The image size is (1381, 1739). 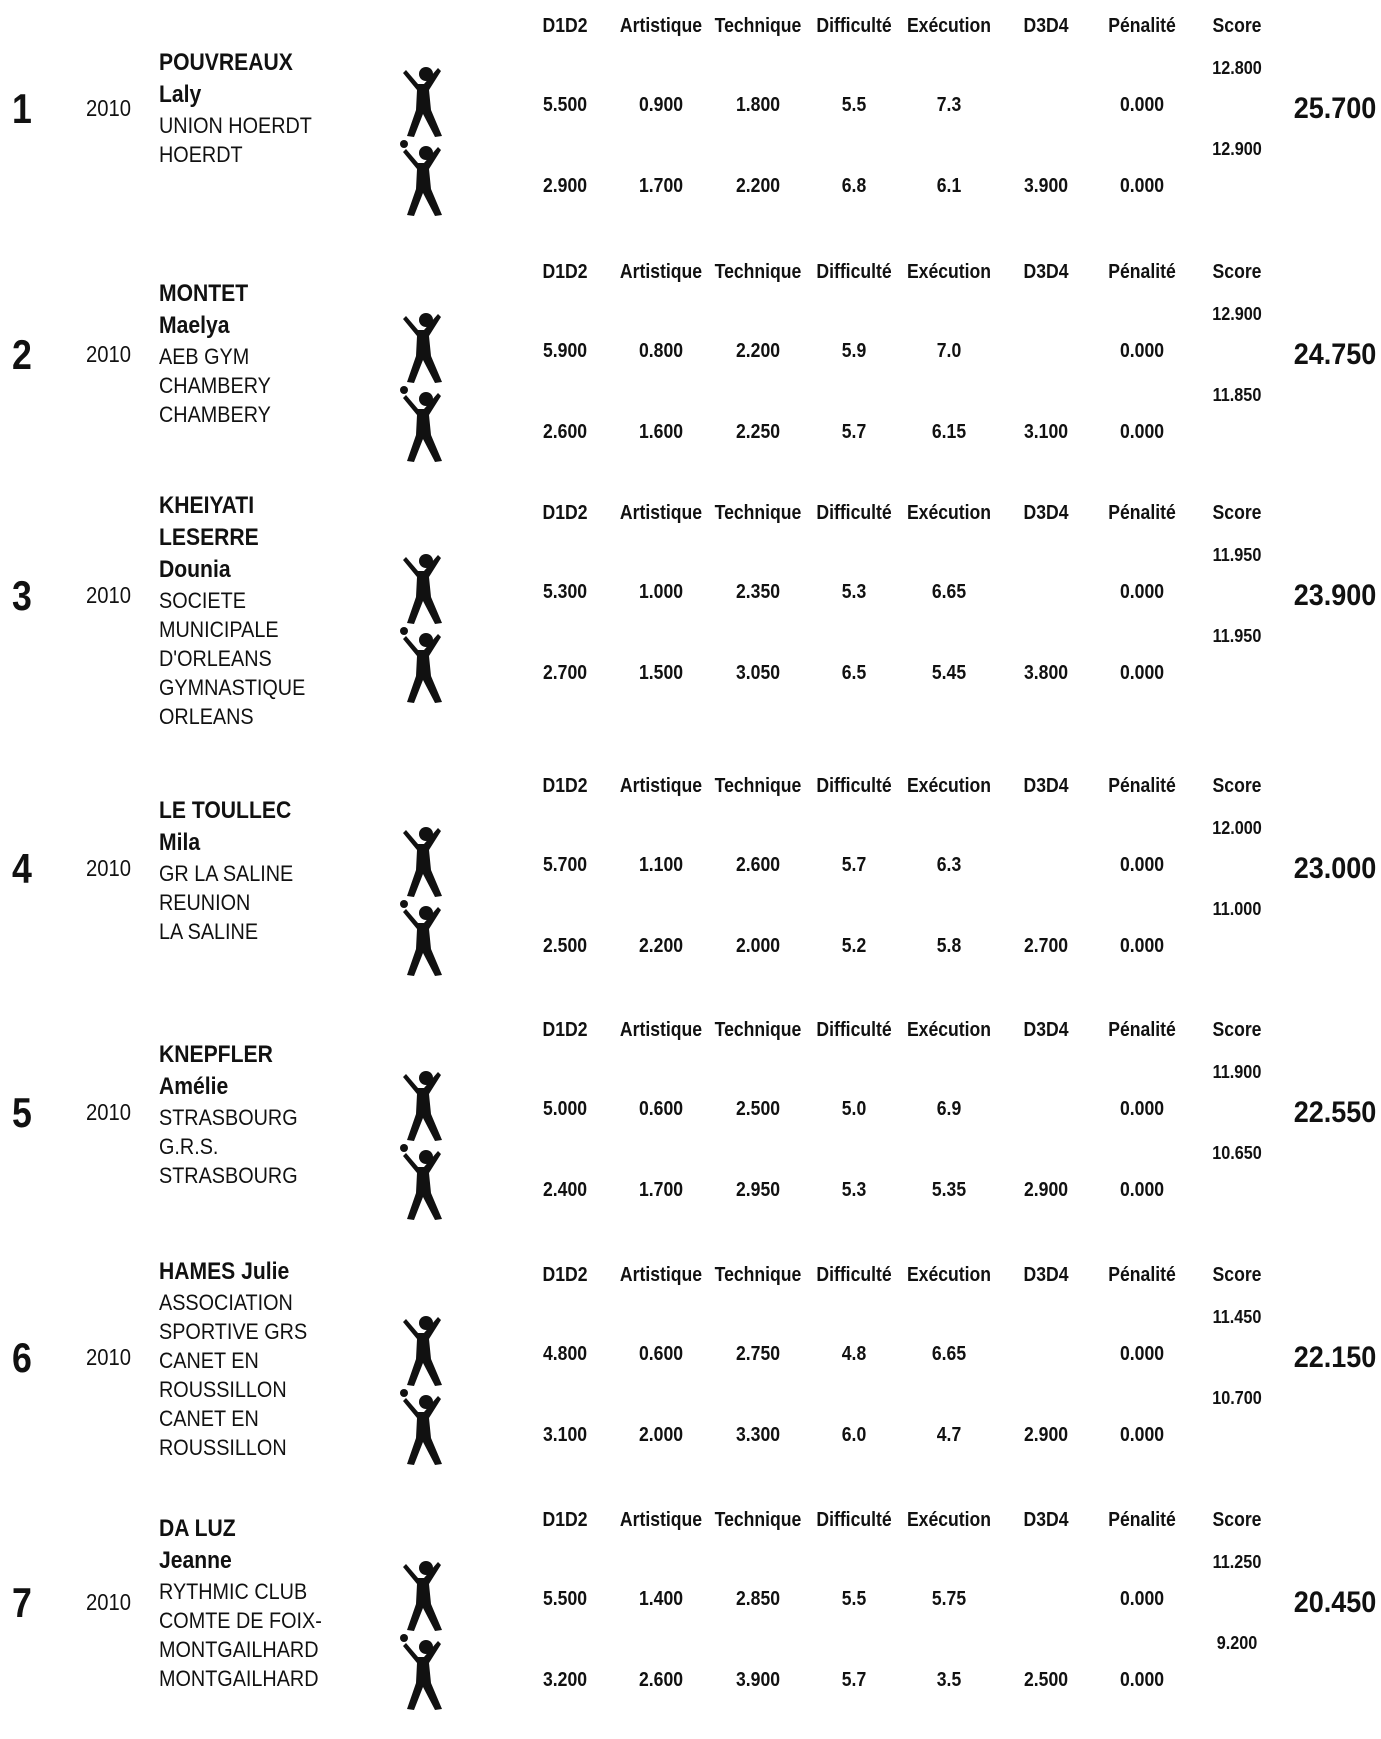 What do you see at coordinates (565, 272) in the screenshot?
I see `column-header: D1D2` at bounding box center [565, 272].